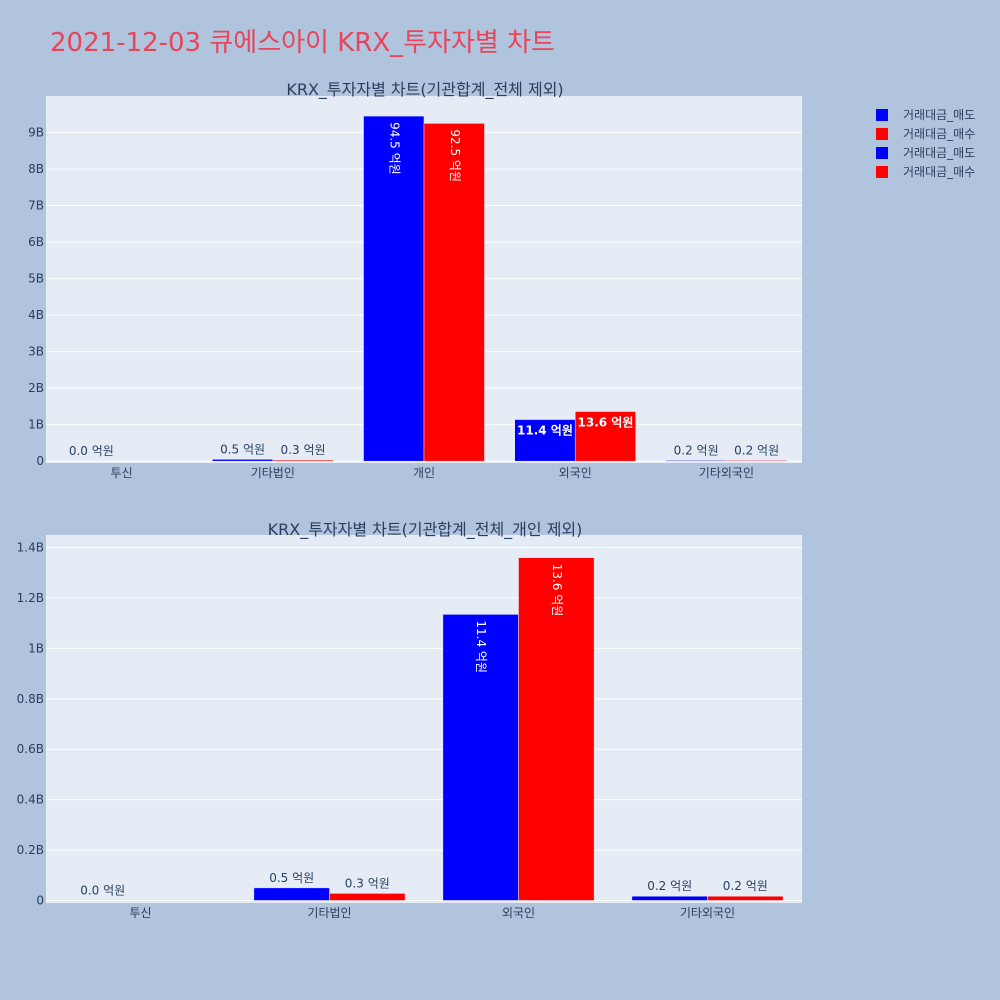 This screenshot has height=1000, width=1000. Describe the element at coordinates (30, 699) in the screenshot. I see `y-tick-label: 0.8B` at that location.